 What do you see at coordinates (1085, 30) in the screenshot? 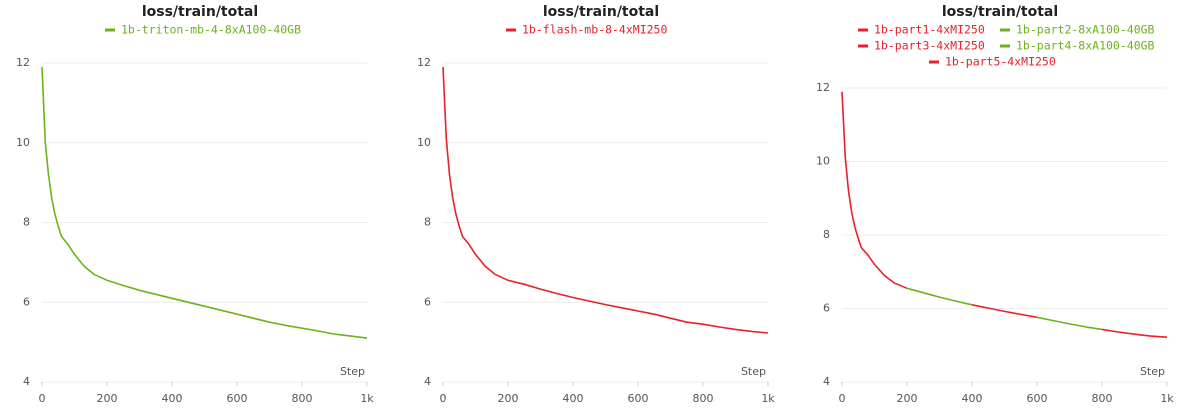
I see `legend-label: 1b-part2-8xA100-40GB` at bounding box center [1085, 30].